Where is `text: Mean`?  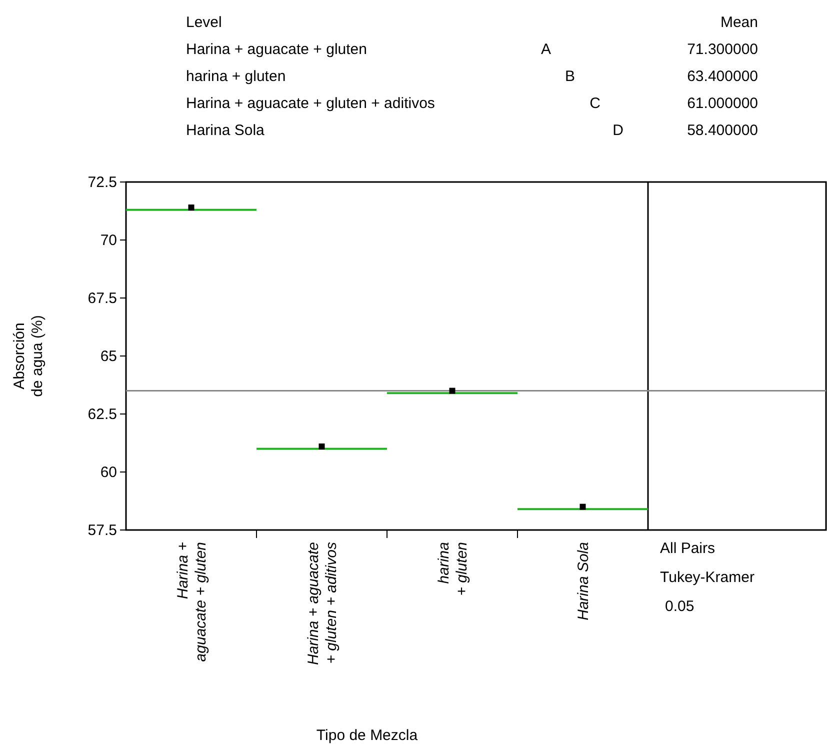 text: Mean is located at coordinates (739, 22).